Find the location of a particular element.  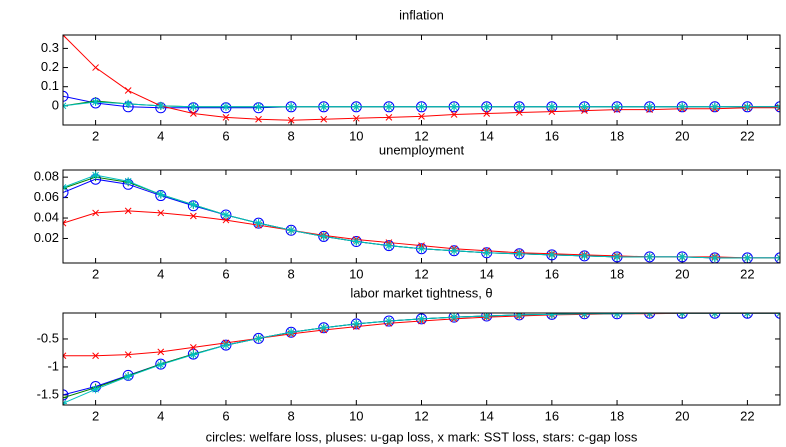

chart-title: inflation is located at coordinates (421, 14).